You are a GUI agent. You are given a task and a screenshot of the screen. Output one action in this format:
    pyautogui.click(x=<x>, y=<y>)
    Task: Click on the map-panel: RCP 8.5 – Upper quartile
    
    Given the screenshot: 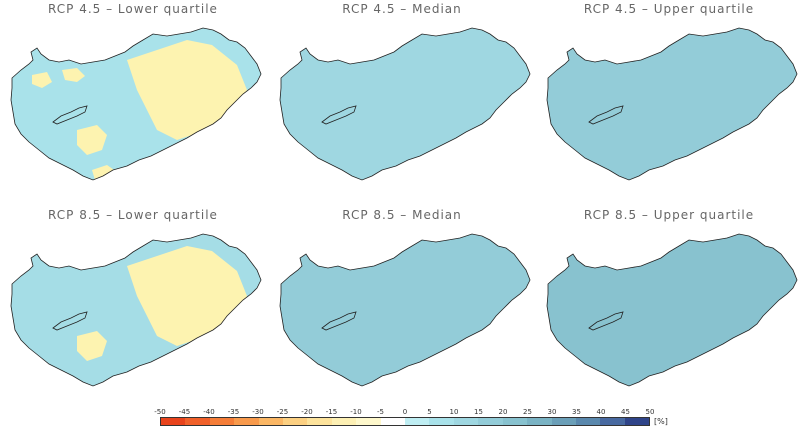 What is the action you would take?
    pyautogui.click(x=669, y=306)
    